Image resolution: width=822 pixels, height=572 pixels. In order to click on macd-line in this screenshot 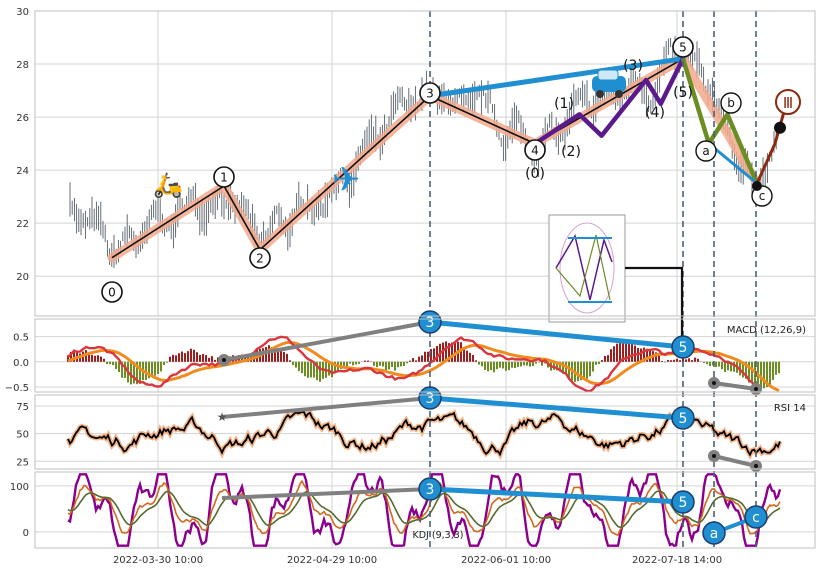, I will do `click(414, 363)`.